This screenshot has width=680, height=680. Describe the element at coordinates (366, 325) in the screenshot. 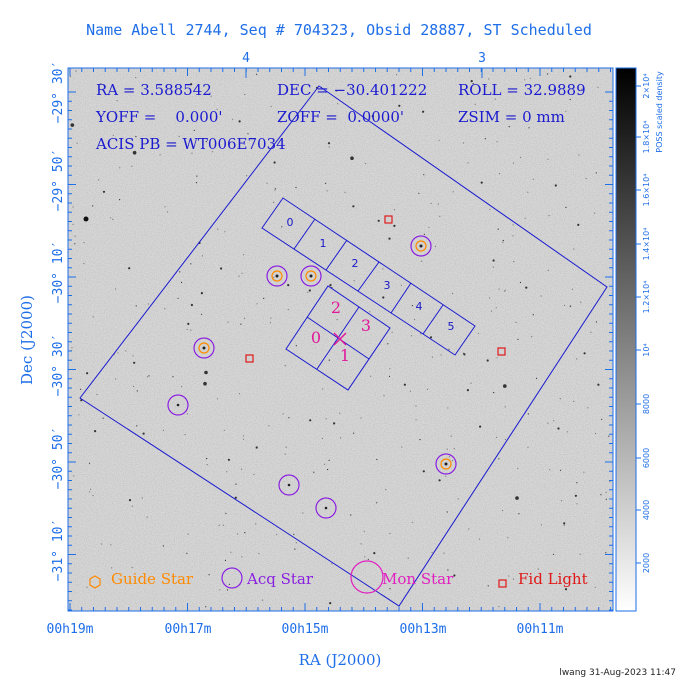

I see `acis-i-chip-label: 3` at that location.